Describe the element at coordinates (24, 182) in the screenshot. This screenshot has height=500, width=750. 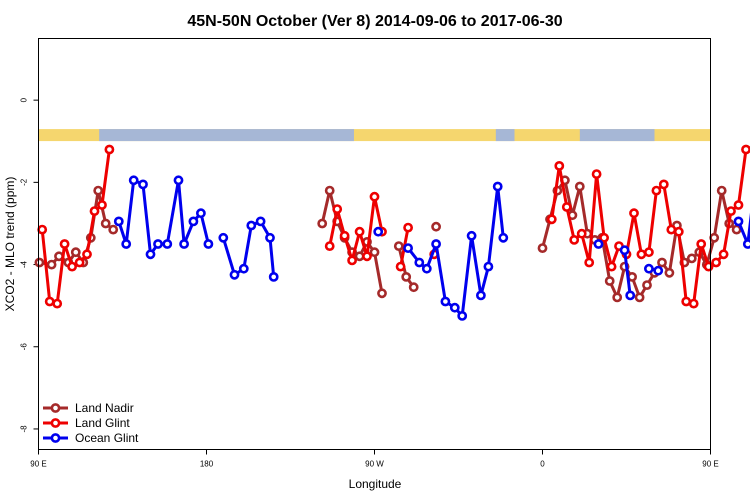
I see `y-tick-label: -2` at that location.